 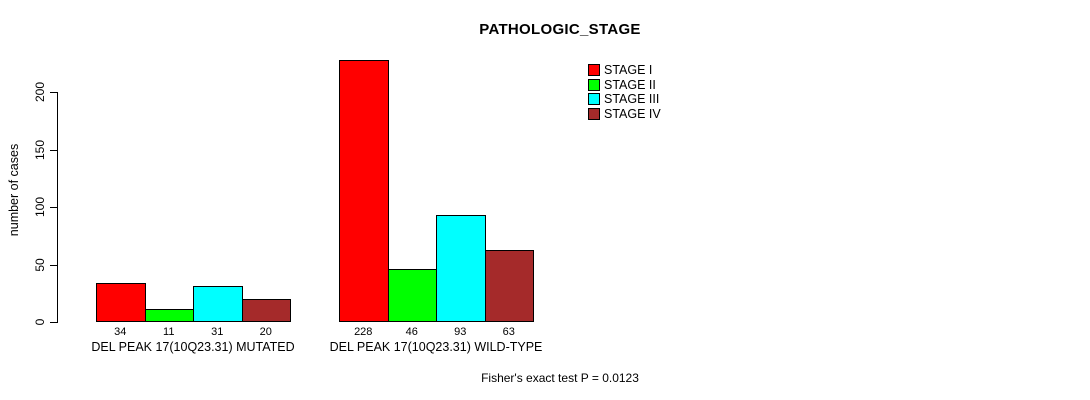 I want to click on bar-value-label: 46, so click(x=411, y=332).